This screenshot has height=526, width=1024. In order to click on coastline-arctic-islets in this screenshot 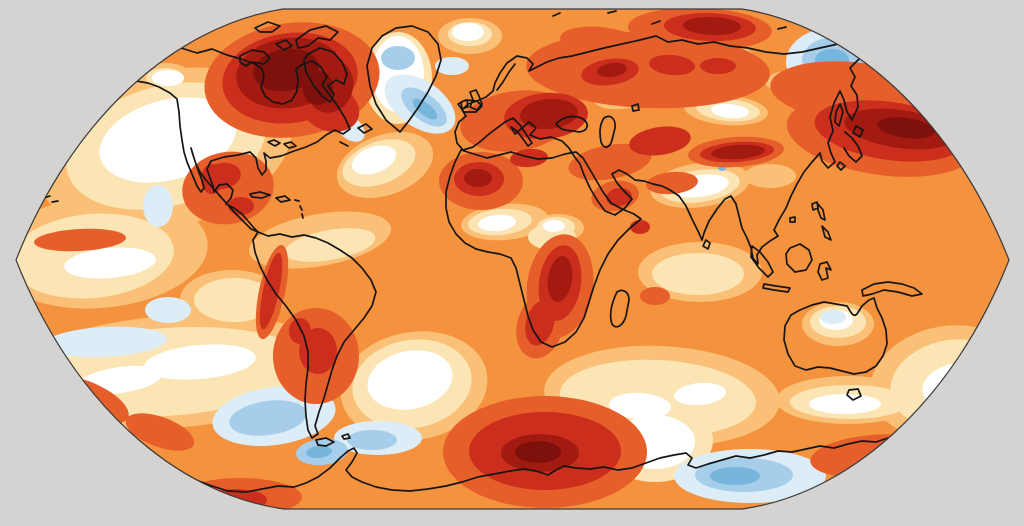, I will do `click(669, 20)`.